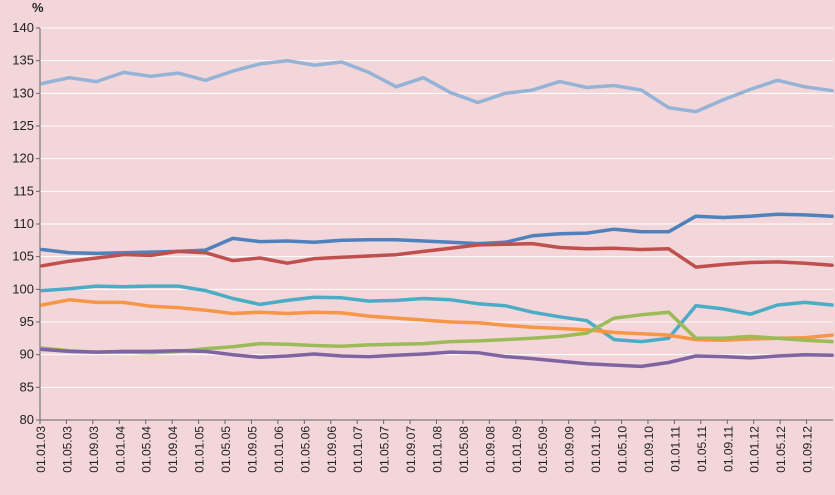 The height and width of the screenshot is (495, 835). What do you see at coordinates (200, 449) in the screenshot?
I see `x-tick-label-6: 01.01.05` at bounding box center [200, 449].